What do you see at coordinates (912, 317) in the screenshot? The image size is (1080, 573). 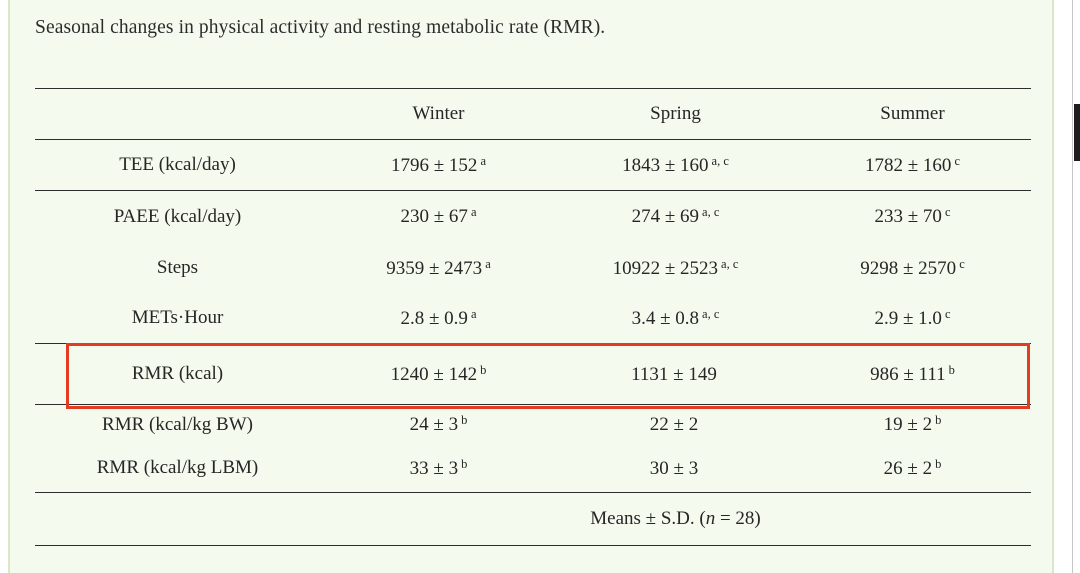 I see `cell-value: 2.9 ± 1.0 c` at bounding box center [912, 317].